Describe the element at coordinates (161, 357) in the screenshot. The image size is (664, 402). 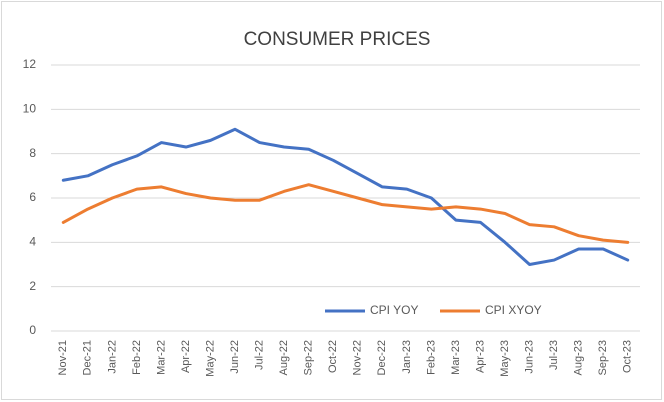
I see `x-tick-label: Mar-22` at that location.